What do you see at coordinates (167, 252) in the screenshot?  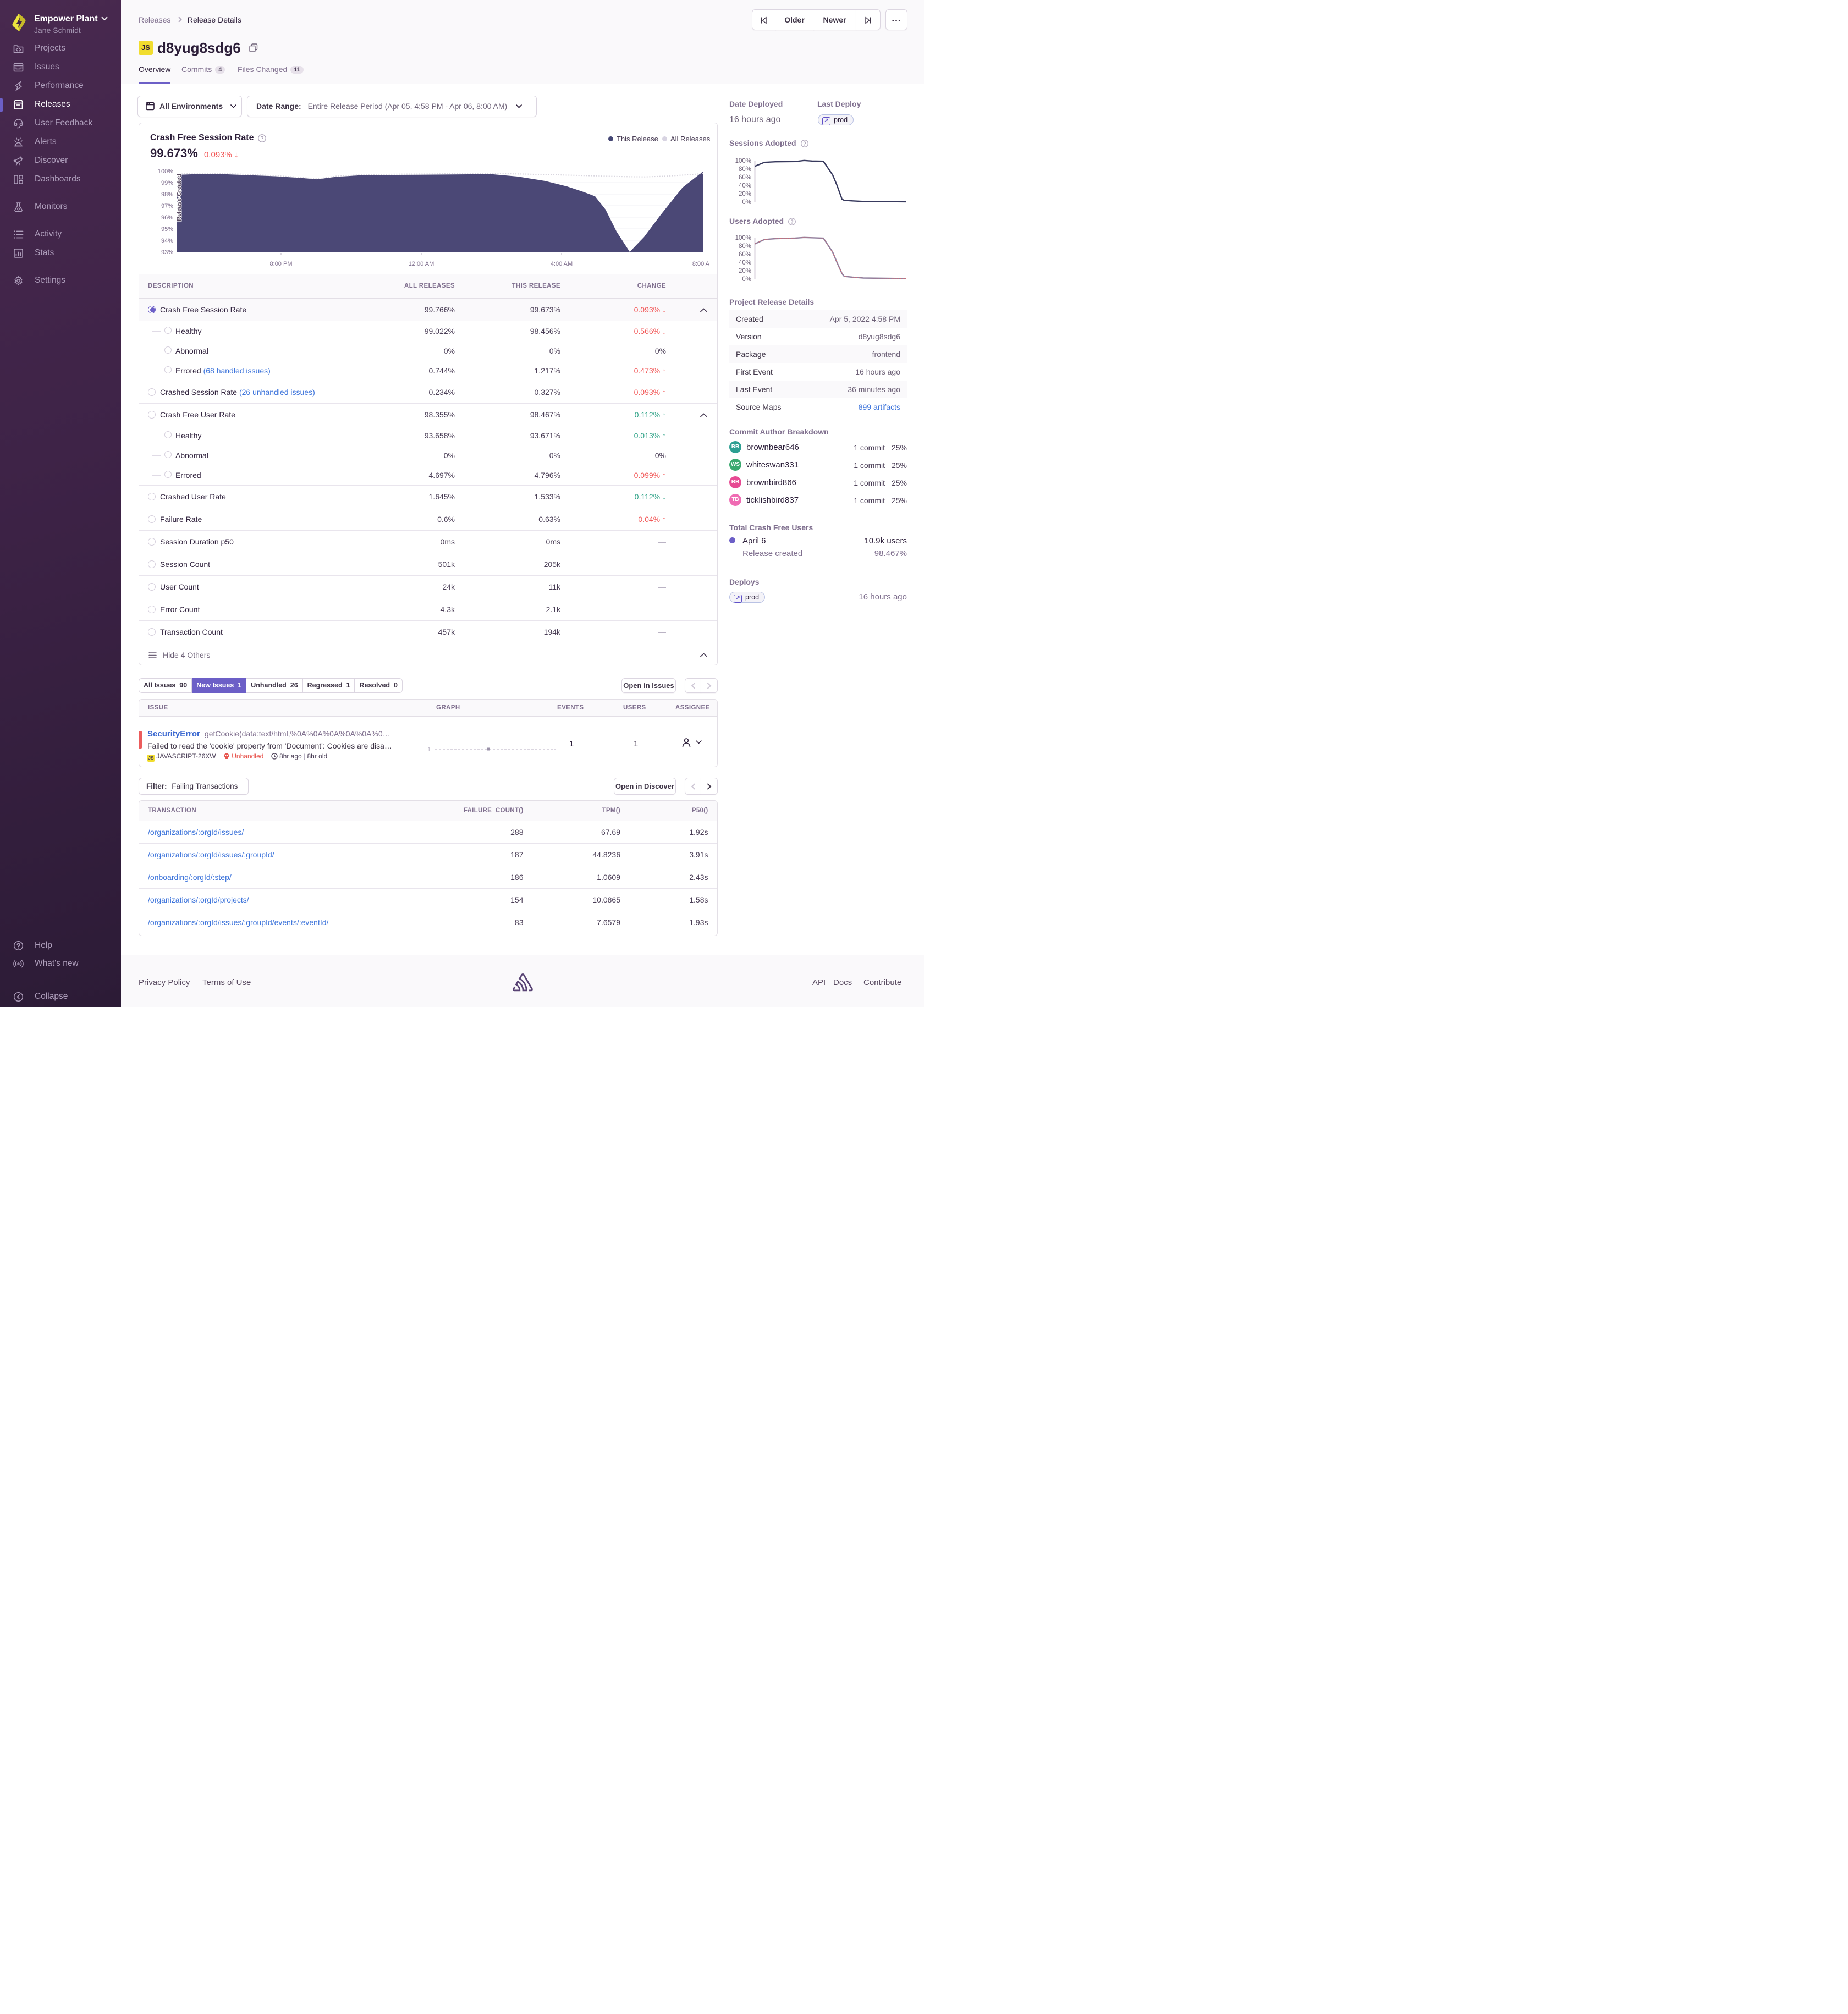 I see `svg-text: 93%` at bounding box center [167, 252].